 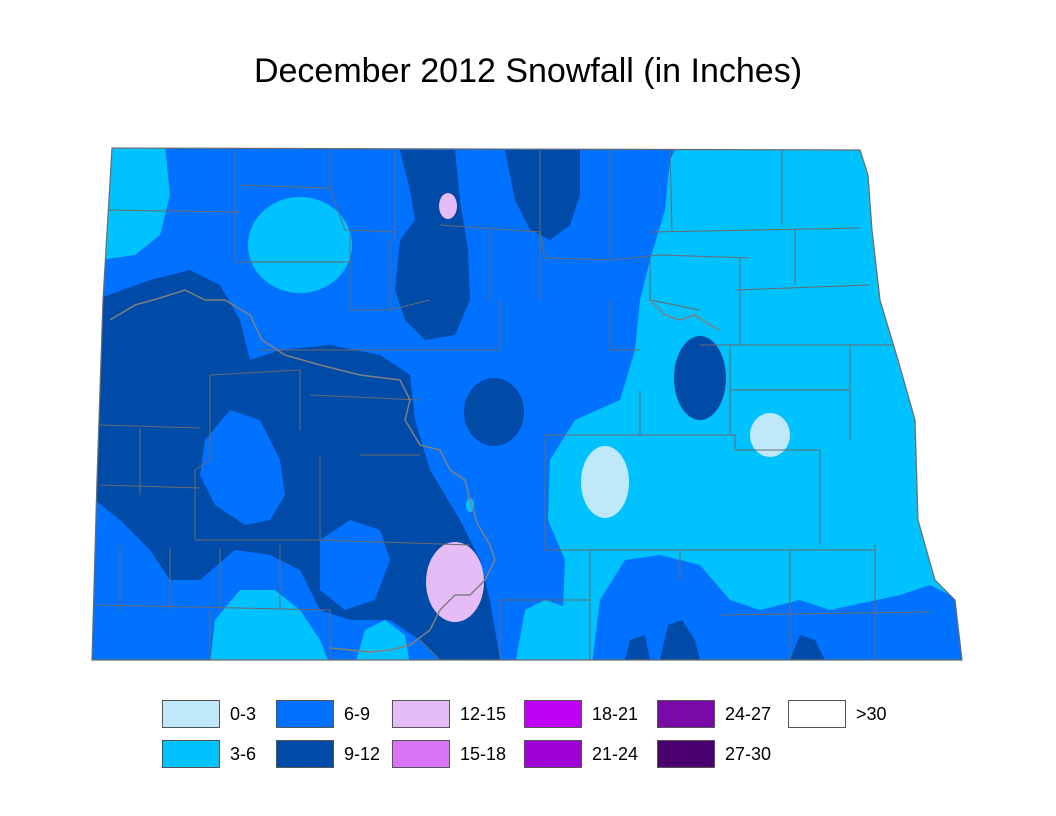 I want to click on legend-label: 9-12, so click(x=362, y=754).